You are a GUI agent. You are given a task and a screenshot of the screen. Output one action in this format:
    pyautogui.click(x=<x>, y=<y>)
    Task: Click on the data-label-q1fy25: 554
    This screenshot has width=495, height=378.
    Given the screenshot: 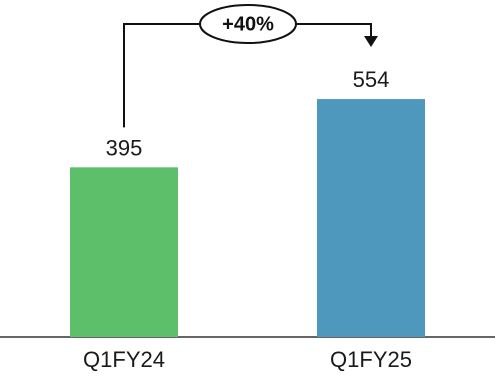 What is the action you would take?
    pyautogui.click(x=371, y=79)
    